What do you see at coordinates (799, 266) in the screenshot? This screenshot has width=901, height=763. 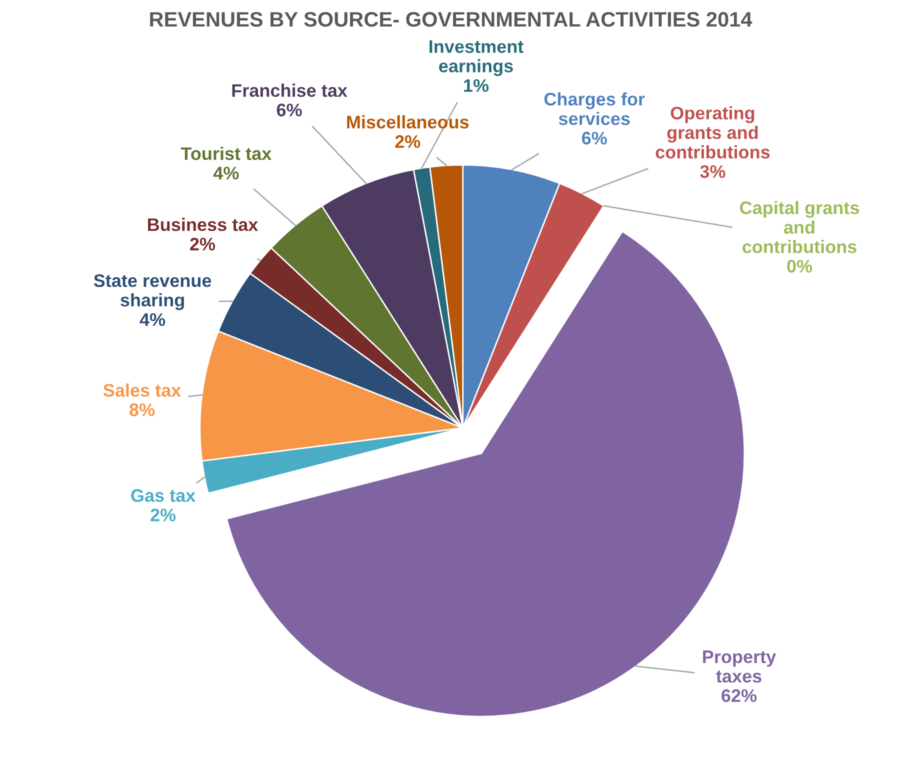 I see `text: 0%` at bounding box center [799, 266].